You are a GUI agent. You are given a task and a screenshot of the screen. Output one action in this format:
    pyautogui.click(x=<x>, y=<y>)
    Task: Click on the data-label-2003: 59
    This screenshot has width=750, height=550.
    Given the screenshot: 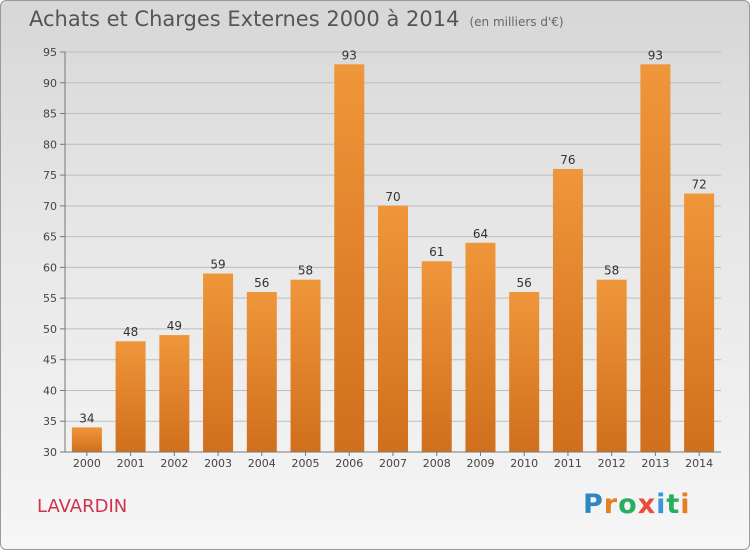 What is the action you would take?
    pyautogui.click(x=217, y=265)
    